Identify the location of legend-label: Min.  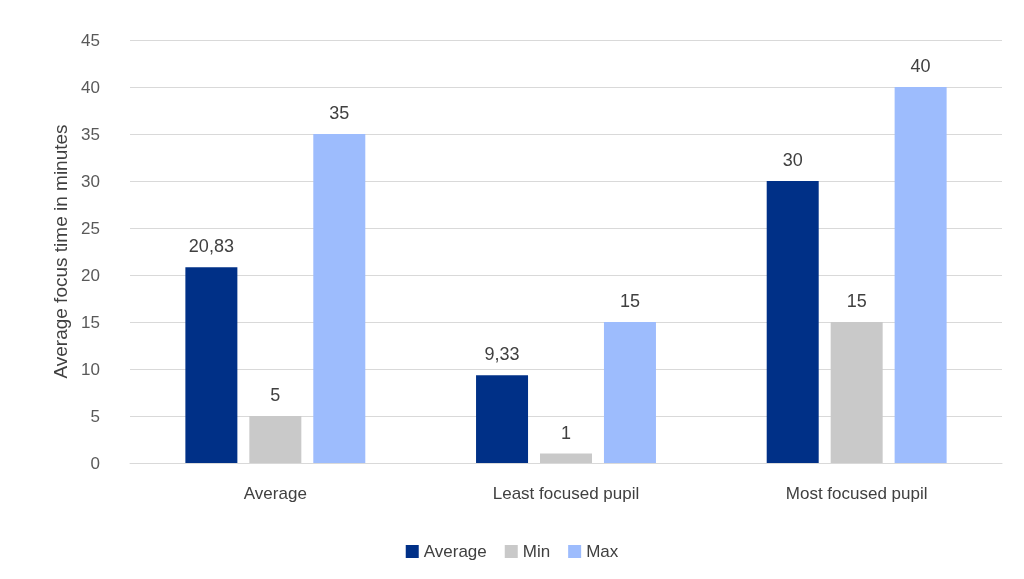
(536, 551).